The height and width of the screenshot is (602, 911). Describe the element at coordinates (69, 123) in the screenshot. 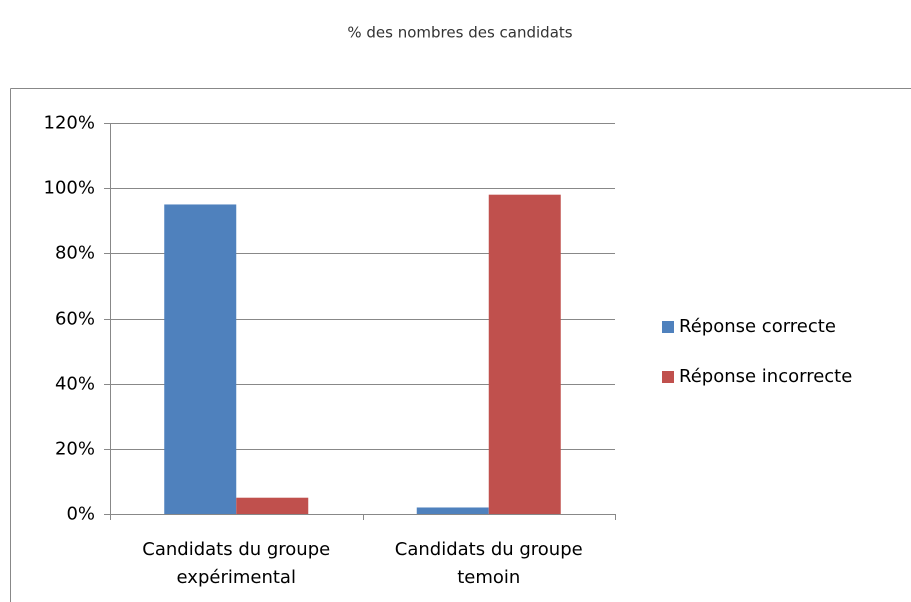

I see `y-tick-label: 120%` at that location.